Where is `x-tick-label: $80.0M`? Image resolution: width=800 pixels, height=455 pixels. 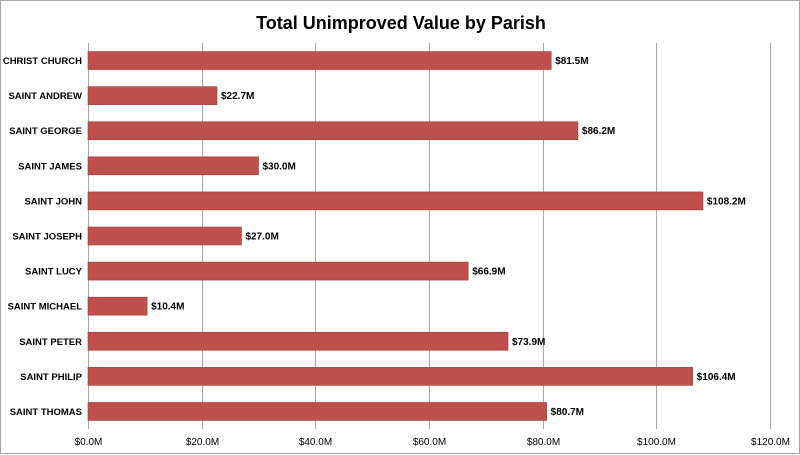
x-tick-label: $80.0M is located at coordinates (543, 442).